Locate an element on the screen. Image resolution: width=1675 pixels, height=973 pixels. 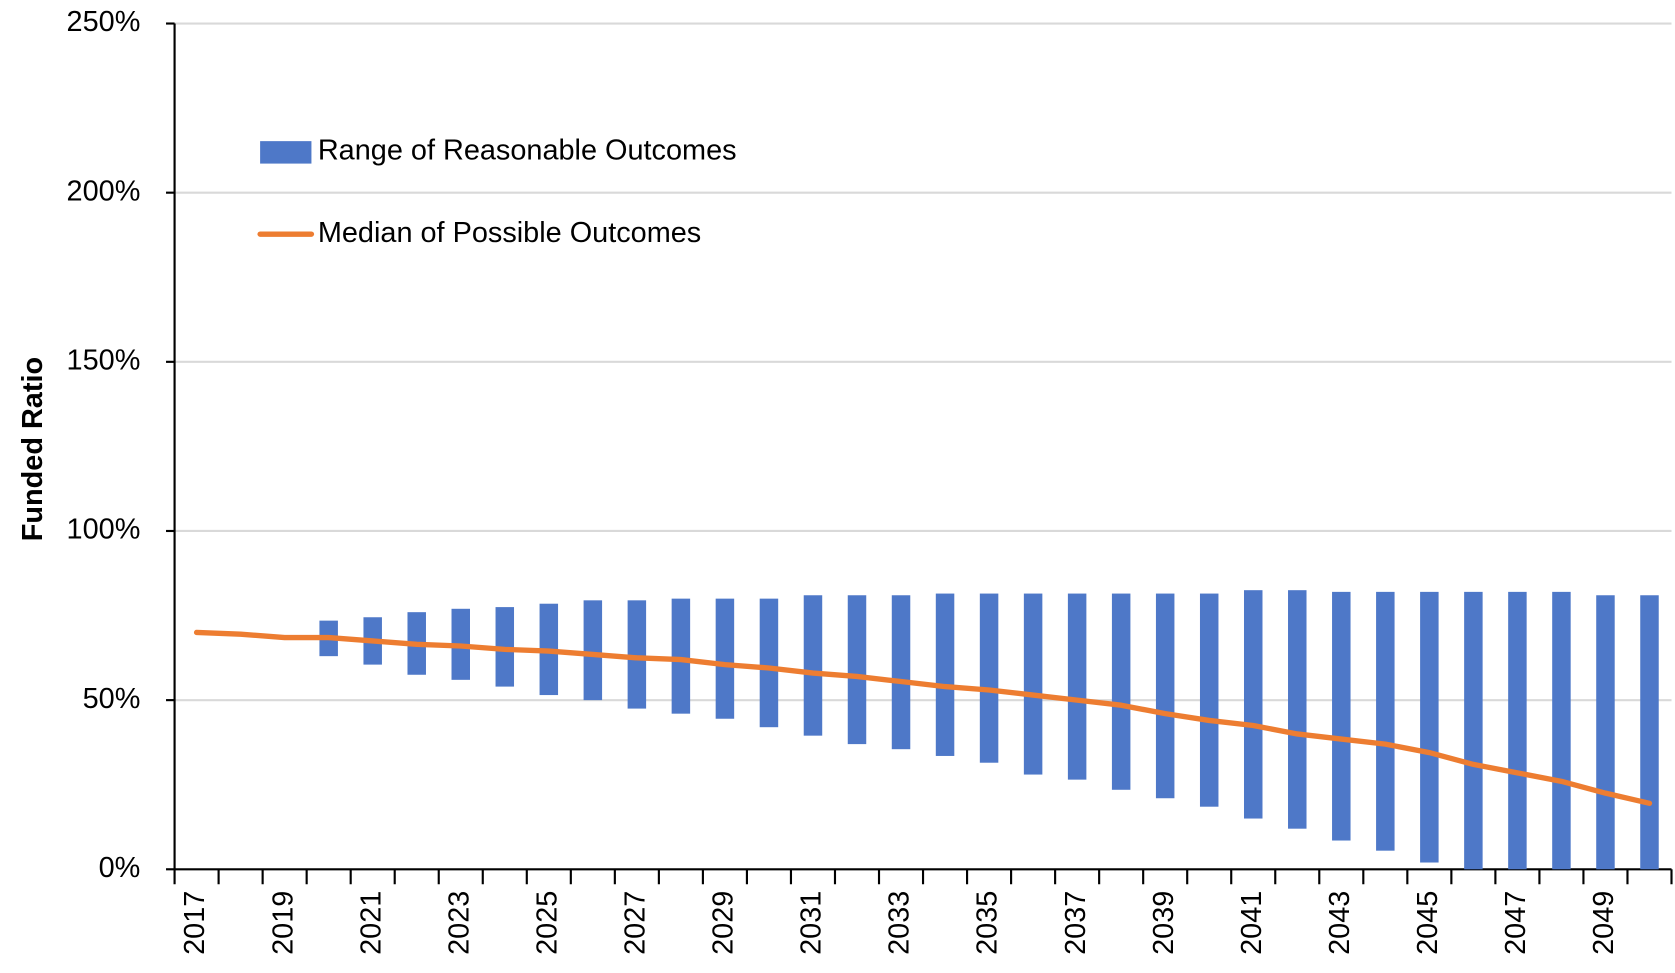
x-tick-label: 2029 is located at coordinates (724, 923).